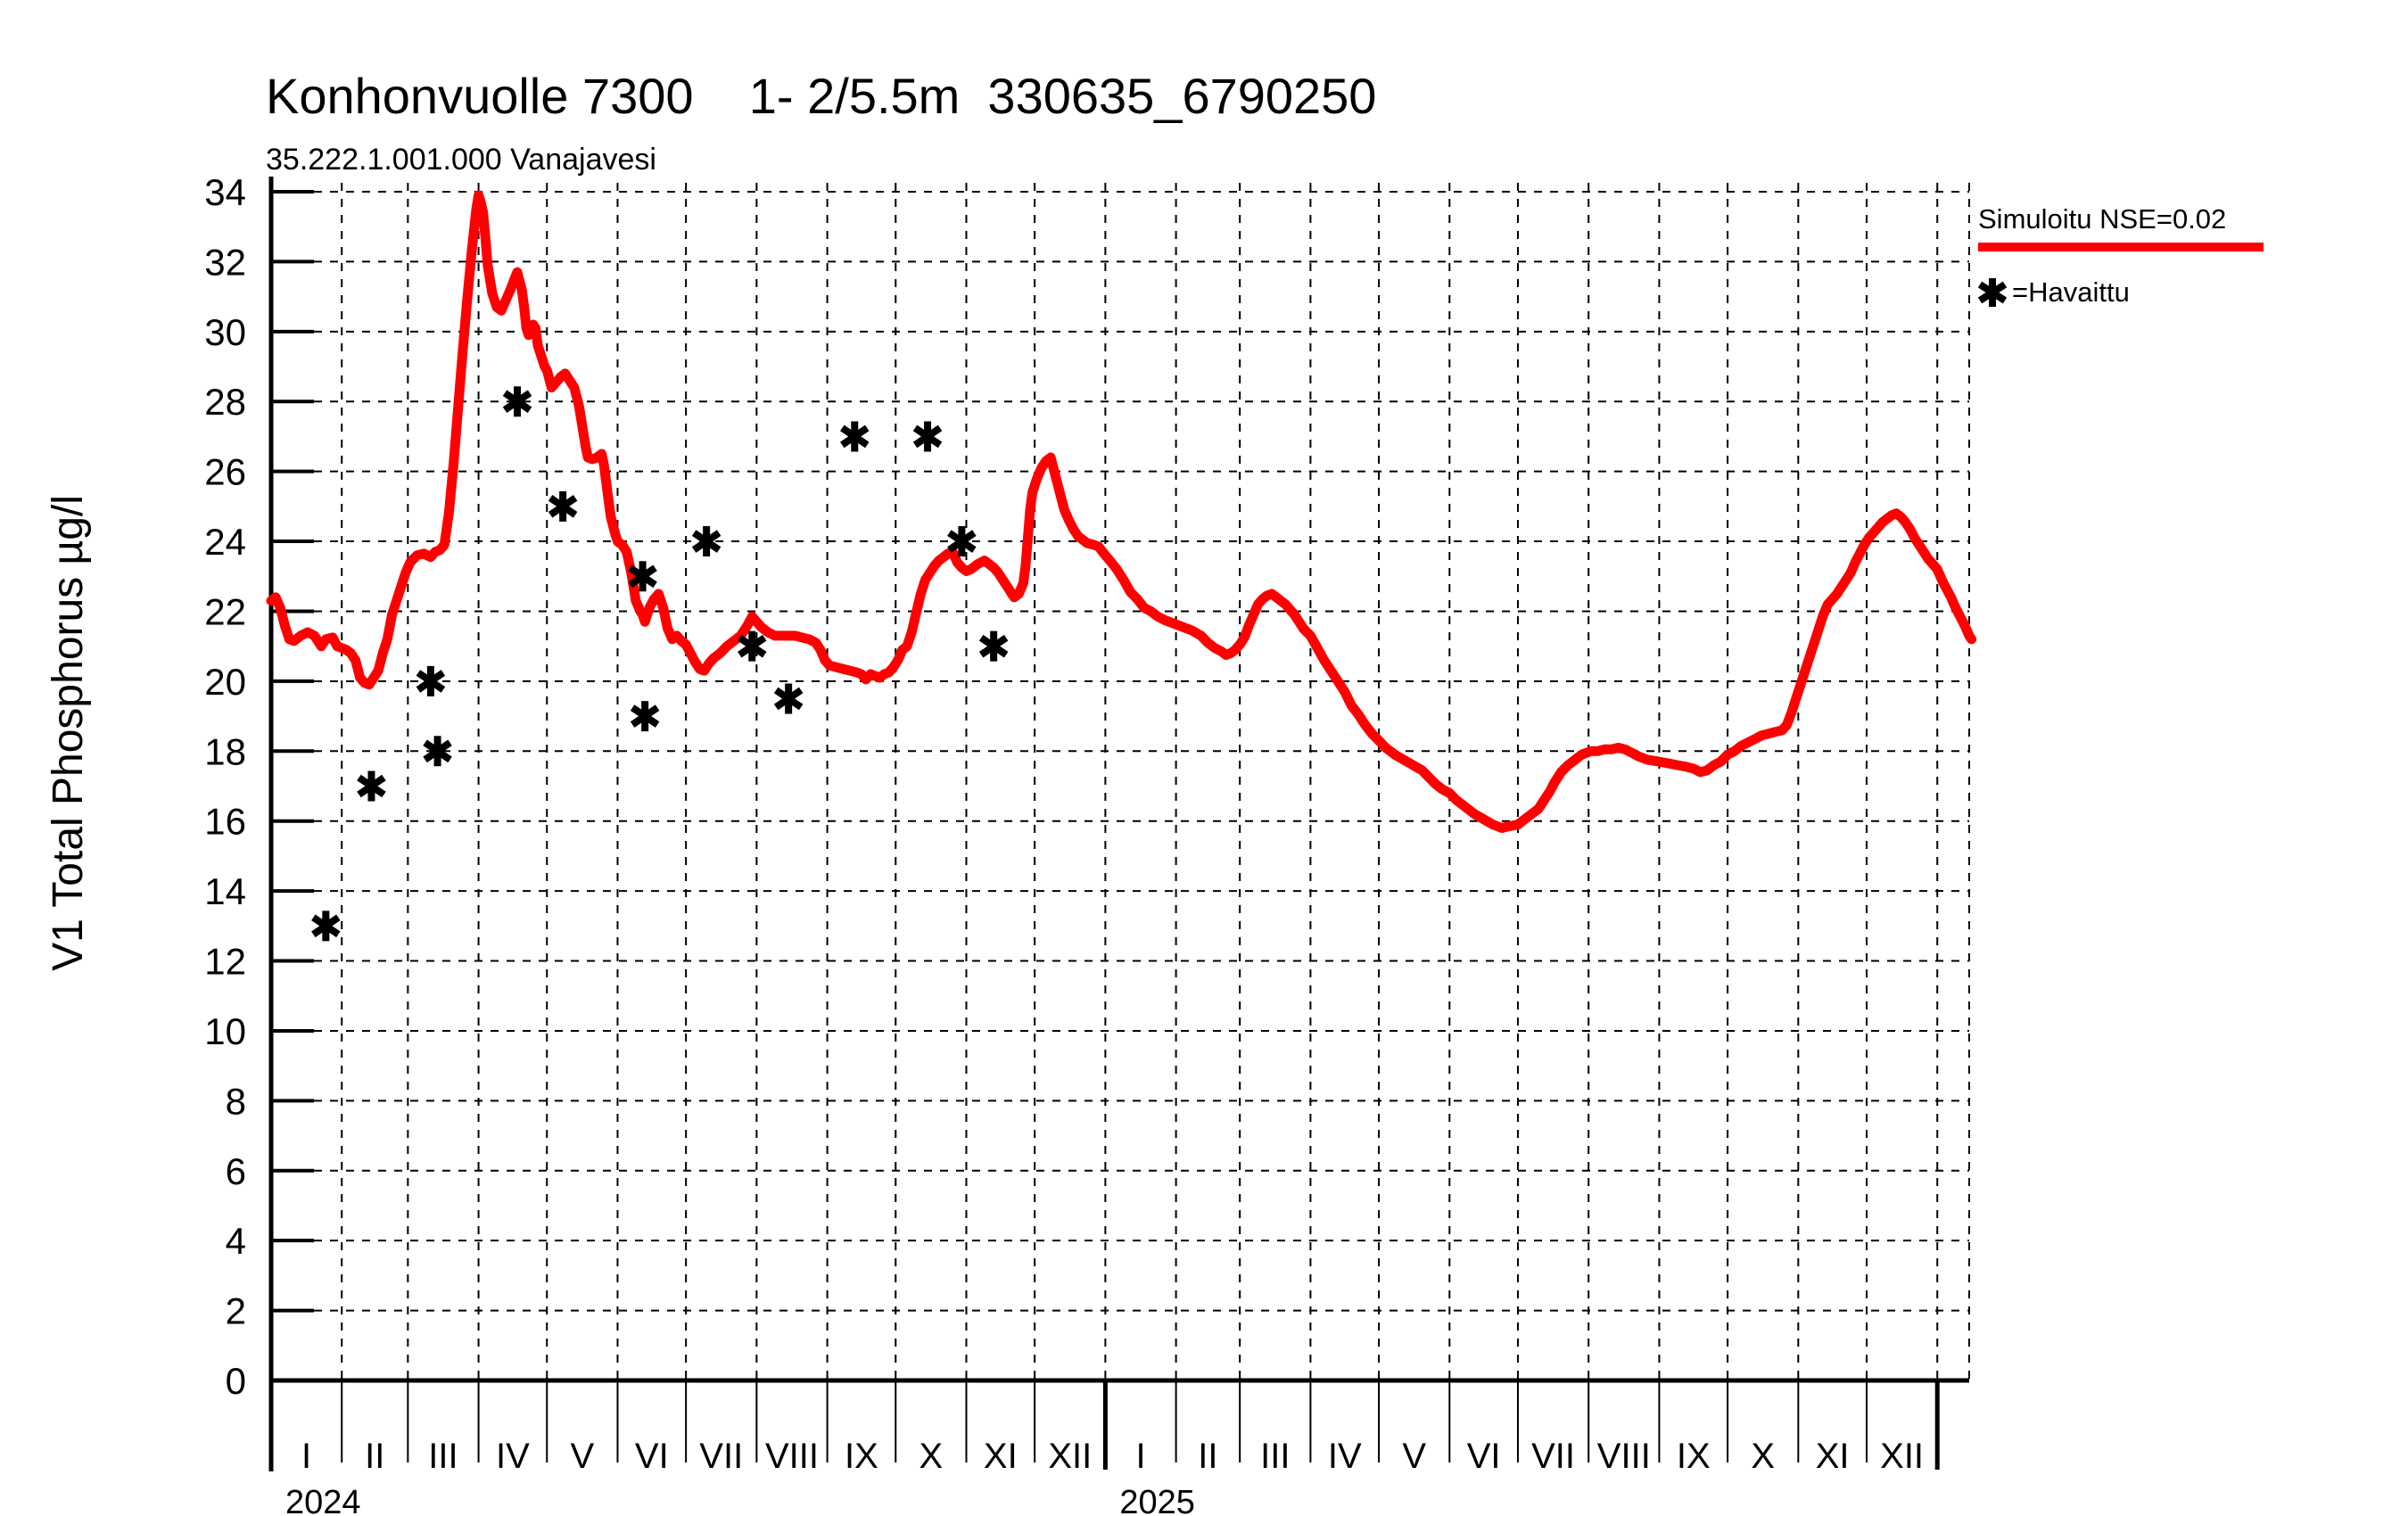  I want to click on chart-subtitle: 35.222.1.001.000 Vanajavesi, so click(461, 160).